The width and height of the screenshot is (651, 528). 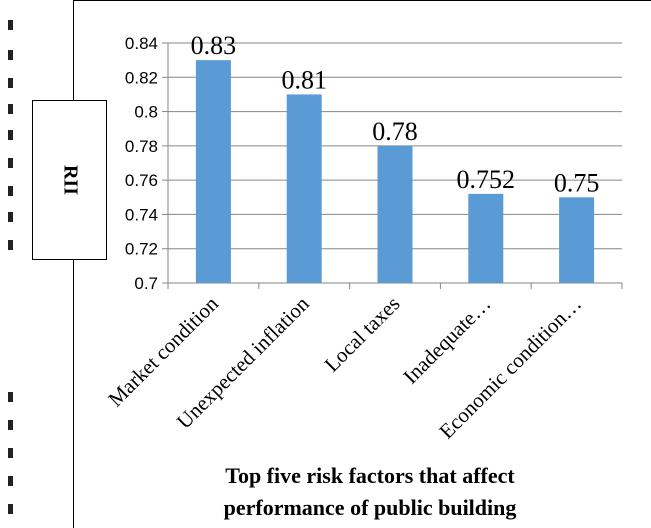 I want to click on cropped-text-margin, so click(x=10, y=267).